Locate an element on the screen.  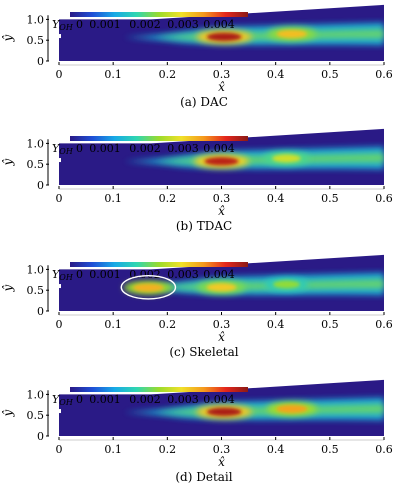
caption-c: (c) Skeletal is located at coordinates (204, 352).